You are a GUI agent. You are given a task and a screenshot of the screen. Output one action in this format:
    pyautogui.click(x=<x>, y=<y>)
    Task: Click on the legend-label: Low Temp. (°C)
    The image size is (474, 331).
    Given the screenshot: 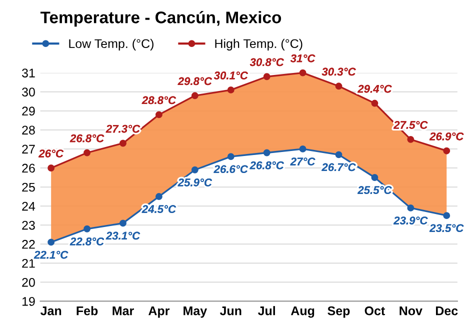 What is the action you would take?
    pyautogui.click(x=111, y=44)
    